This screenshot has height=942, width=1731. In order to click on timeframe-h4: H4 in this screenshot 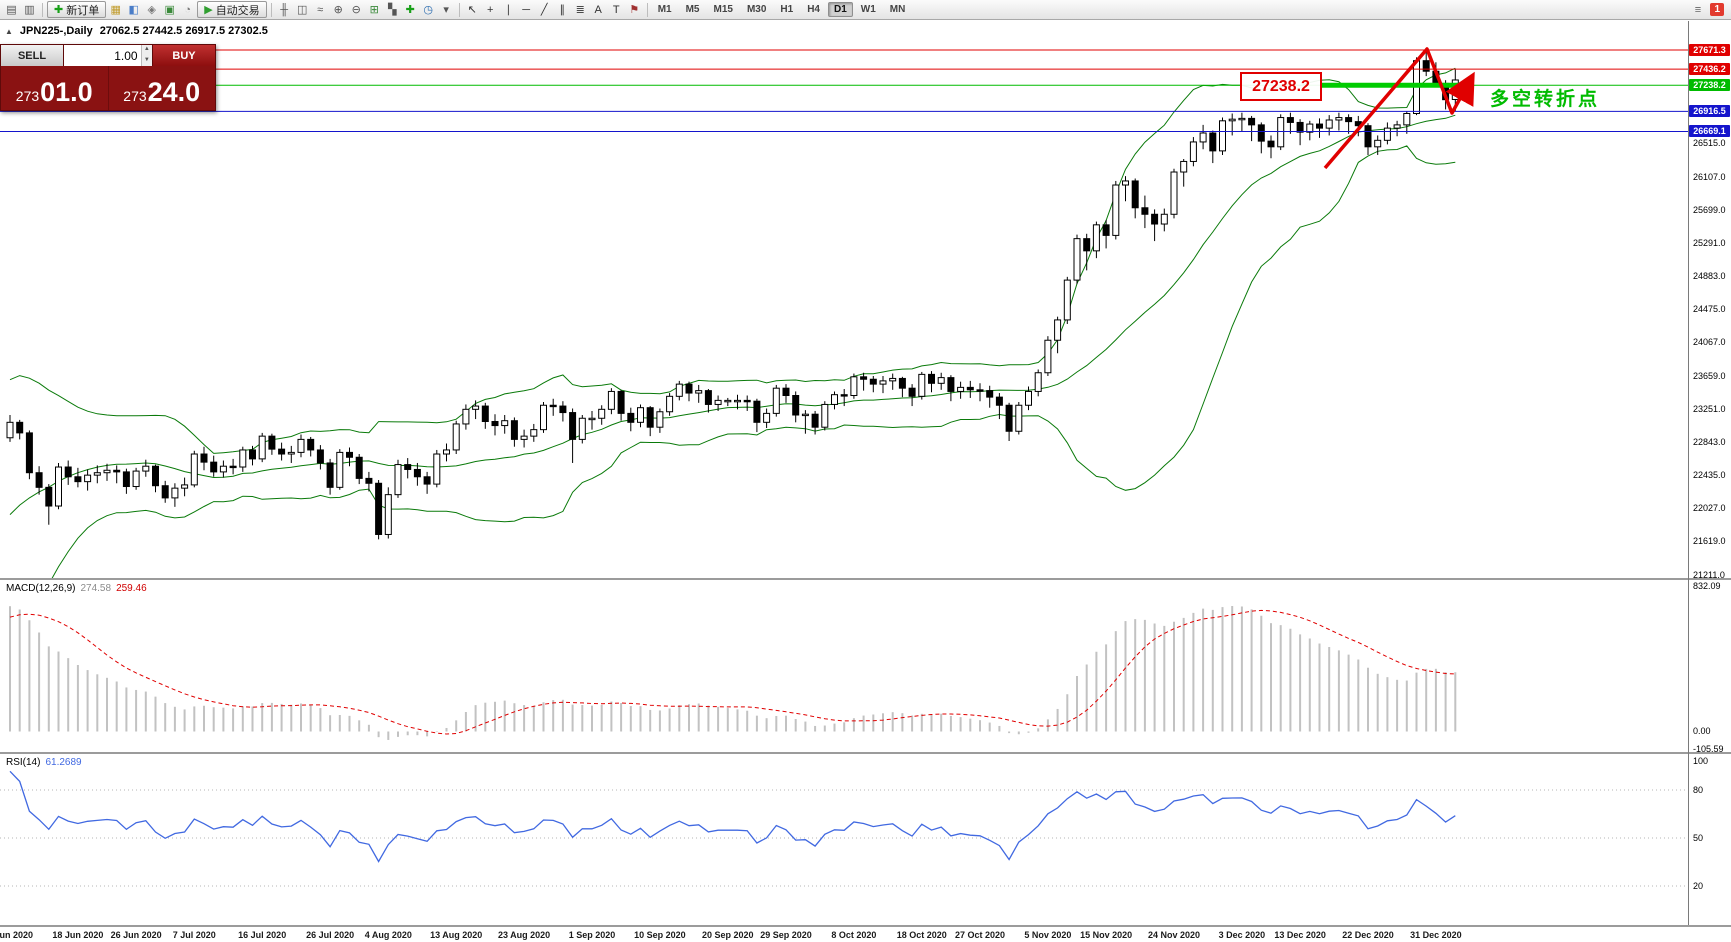, I will do `click(813, 9)`.